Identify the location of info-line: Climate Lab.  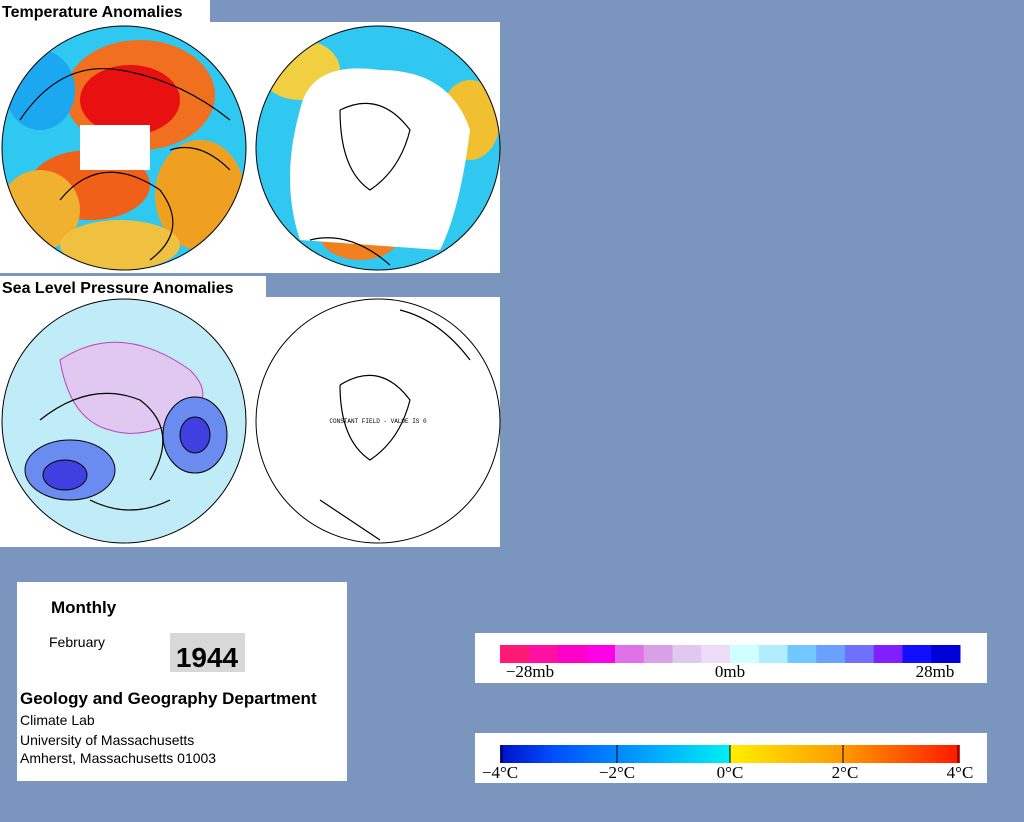
(57, 720).